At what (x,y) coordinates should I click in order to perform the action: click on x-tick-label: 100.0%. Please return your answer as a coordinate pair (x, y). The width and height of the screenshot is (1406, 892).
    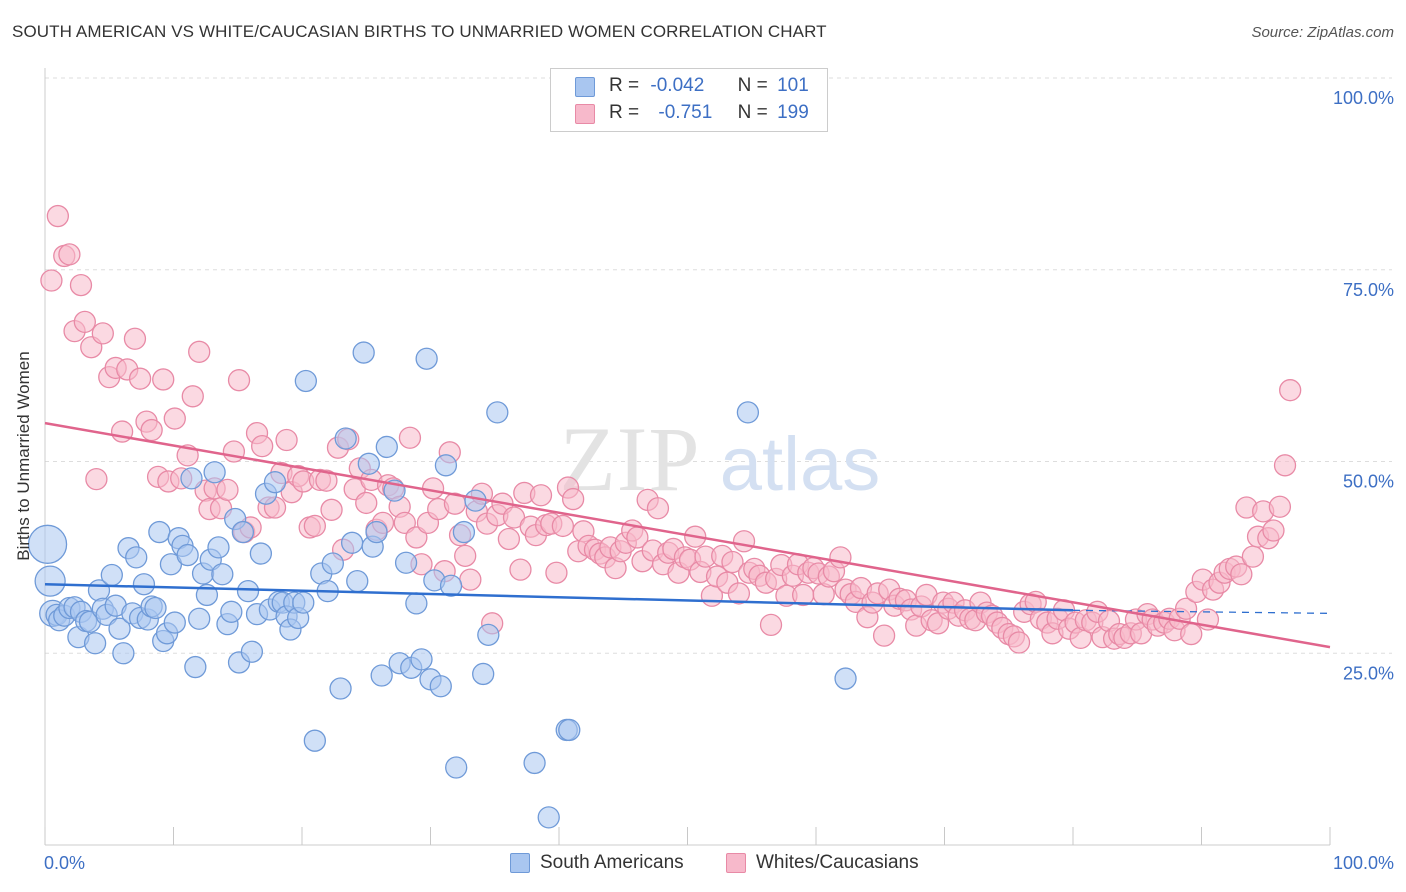
    Looking at the image, I should click on (1363, 863).